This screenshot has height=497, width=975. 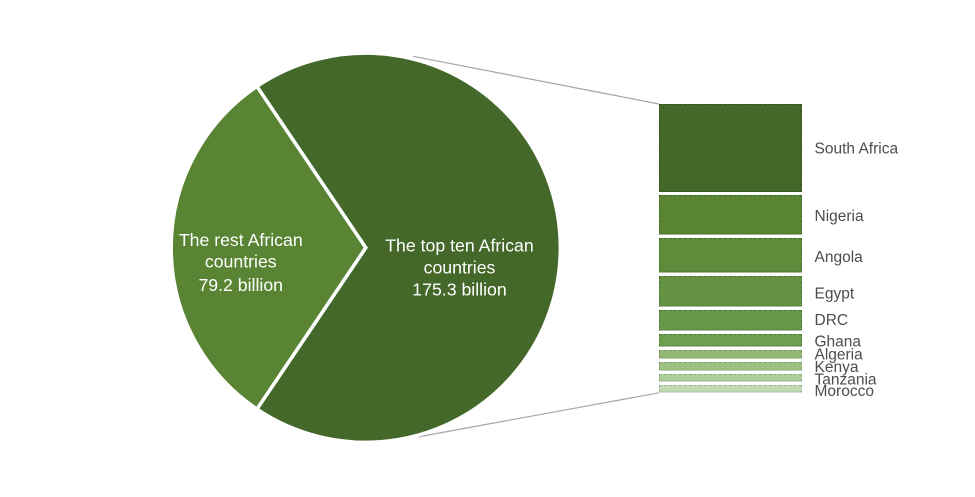 What do you see at coordinates (846, 380) in the screenshot?
I see `svg-text: Tanzania` at bounding box center [846, 380].